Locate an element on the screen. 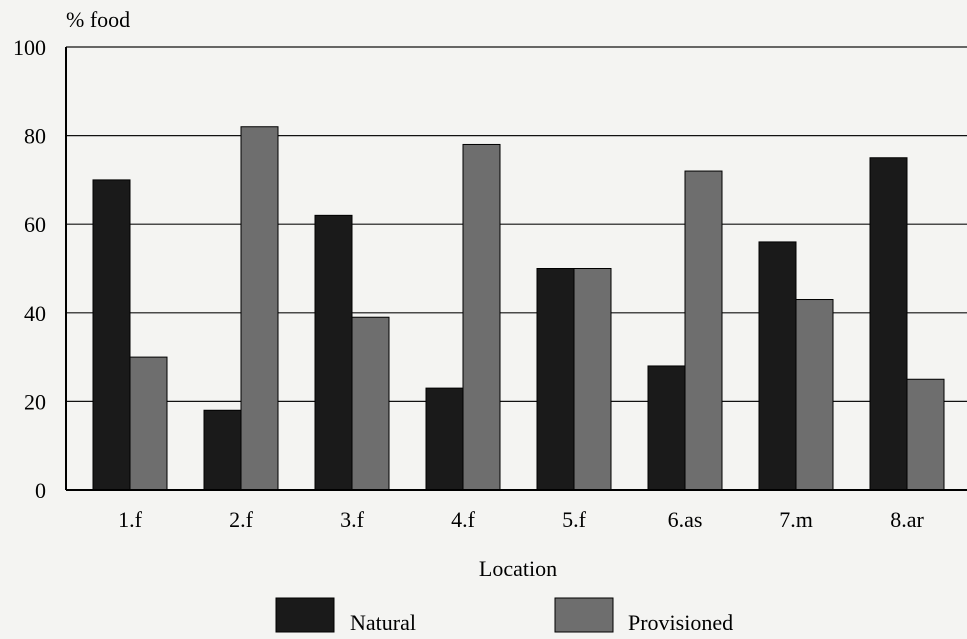  bar-provisioned-4.f is located at coordinates (481, 317).